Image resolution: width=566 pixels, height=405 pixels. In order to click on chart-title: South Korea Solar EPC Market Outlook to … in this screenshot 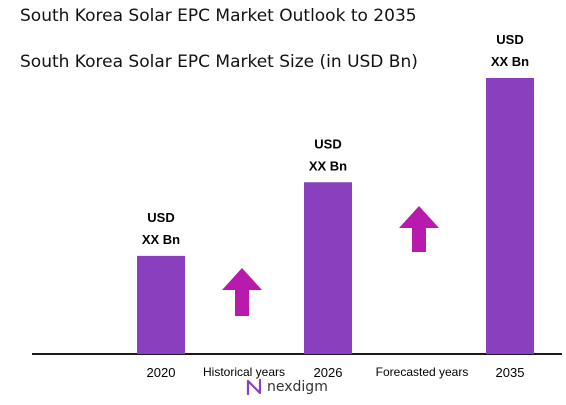, I will do `click(218, 16)`.